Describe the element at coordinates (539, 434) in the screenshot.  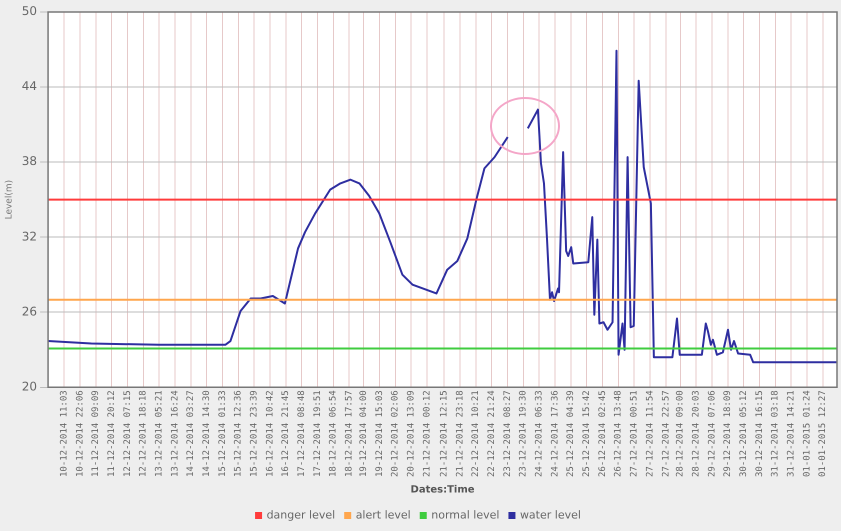
I see `x-tick-label: 24-12-2014 06:33` at that location.